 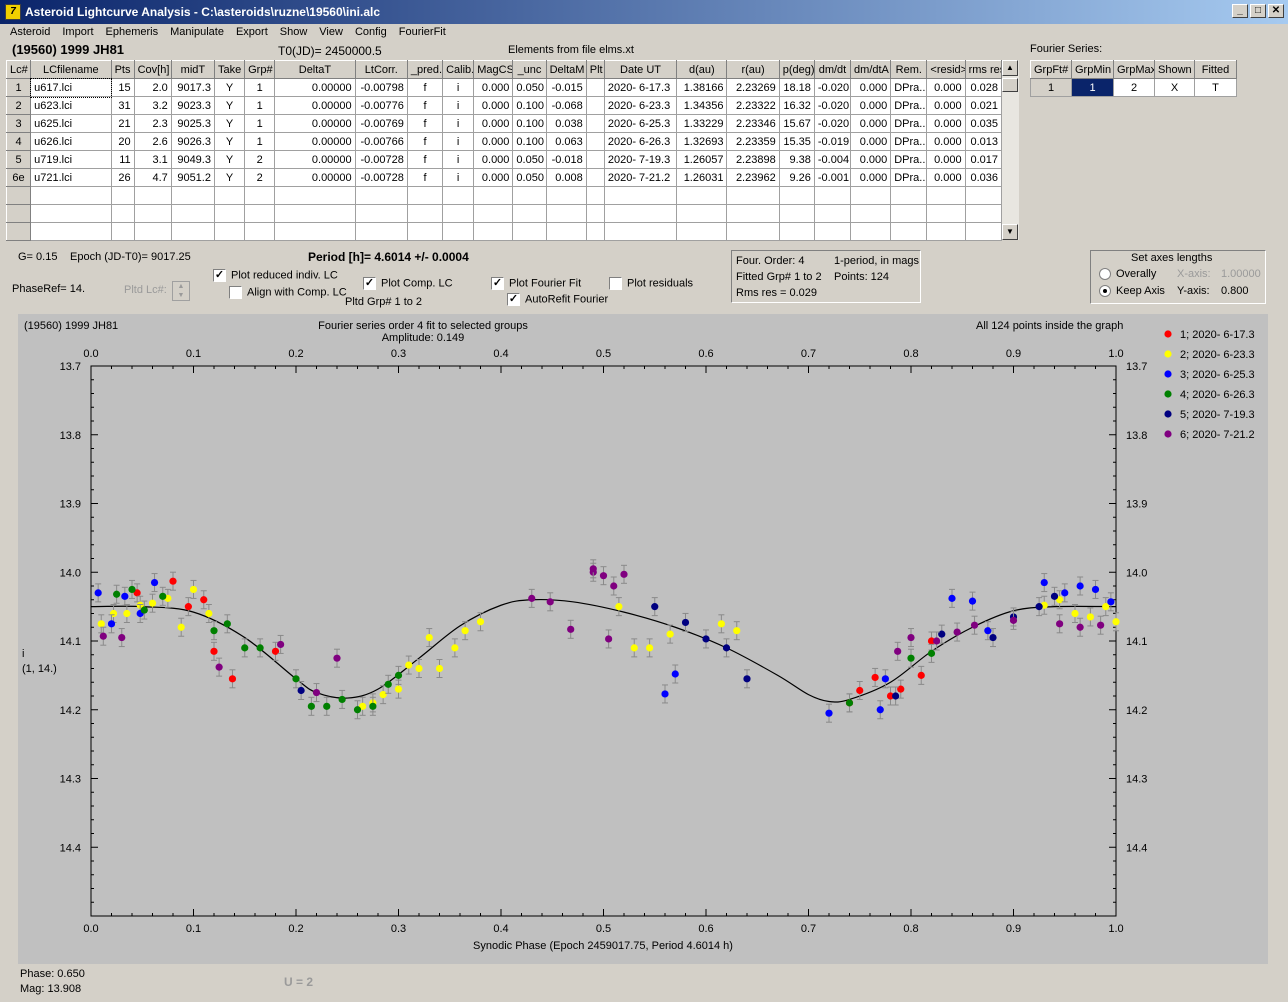 What do you see at coordinates (1010, 232) in the screenshot?
I see `scroll-down-icon: ▼` at bounding box center [1010, 232].